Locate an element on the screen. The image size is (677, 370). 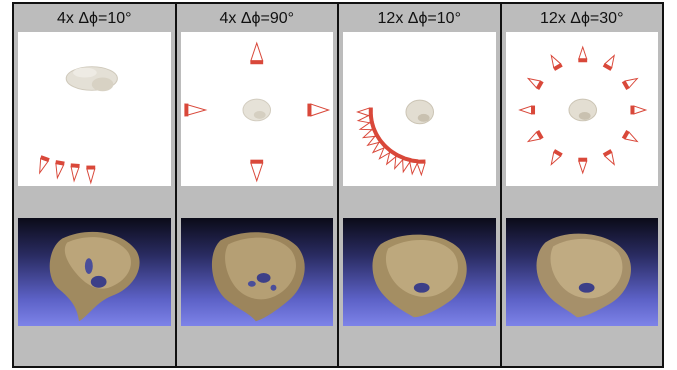
panel-title: 4x Δϕ=10° is located at coordinates (94, 18).